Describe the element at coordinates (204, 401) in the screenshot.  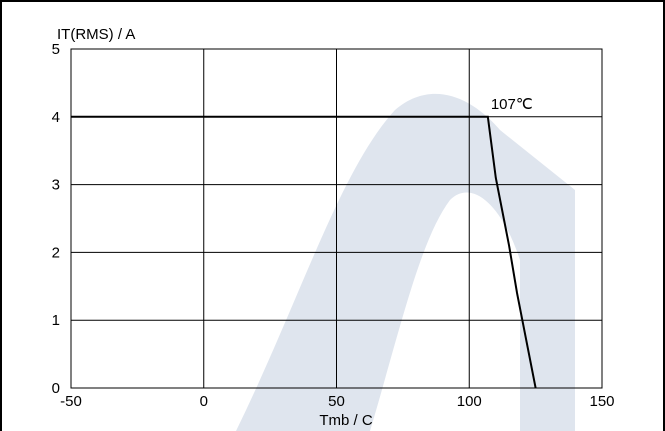
I see `x-tick-label: 0` at that location.